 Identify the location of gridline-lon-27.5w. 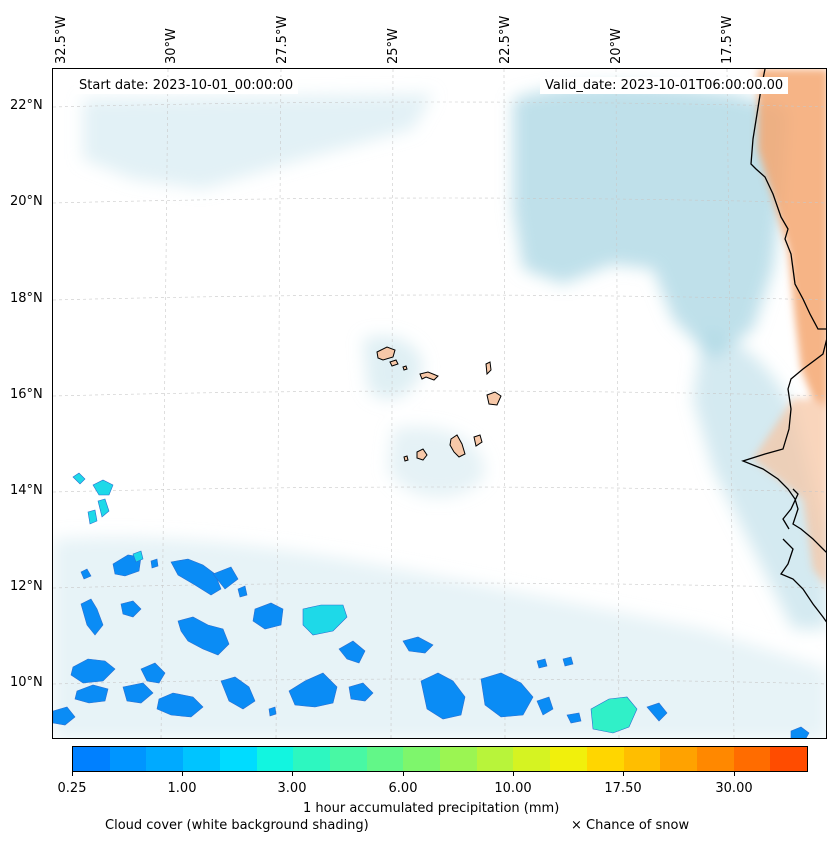
(278, 403).